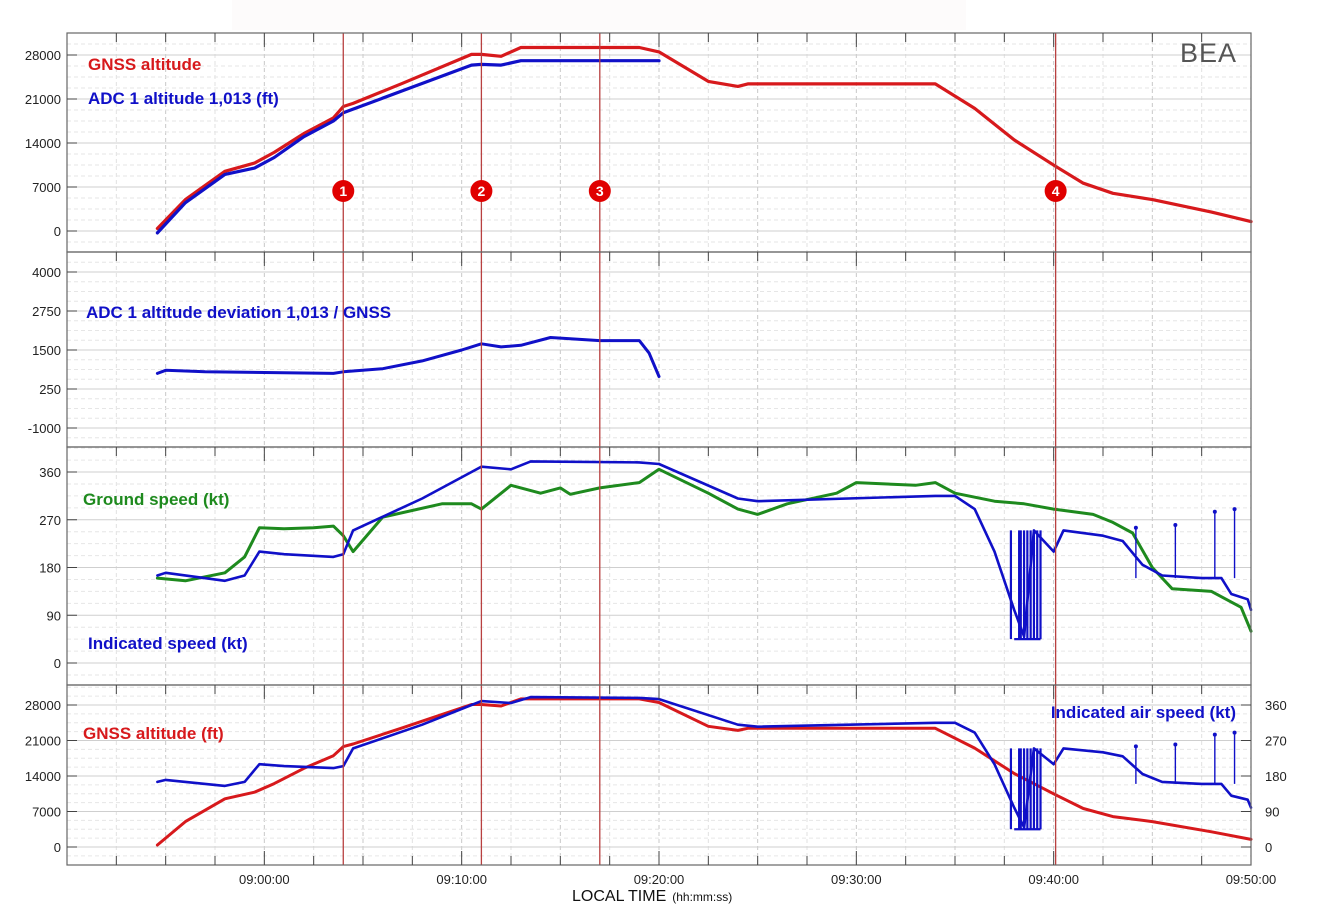 This screenshot has width=1317, height=920. Describe the element at coordinates (54, 615) in the screenshot. I see `y-tick-label: 90` at that location.